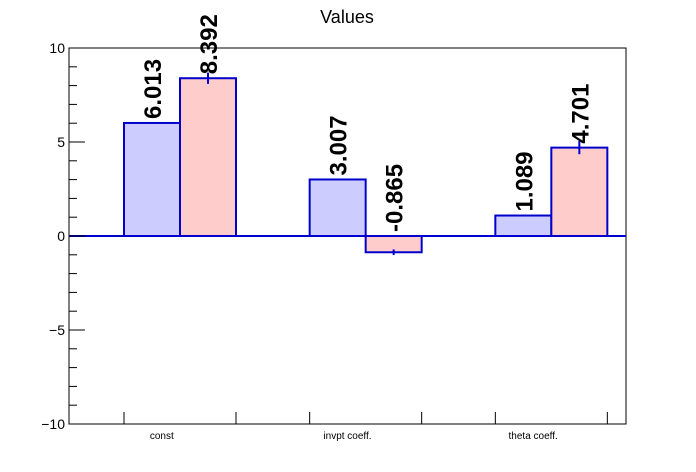 This screenshot has width=696, height=472. I want to click on y-tick-label: 0, so click(61, 236).